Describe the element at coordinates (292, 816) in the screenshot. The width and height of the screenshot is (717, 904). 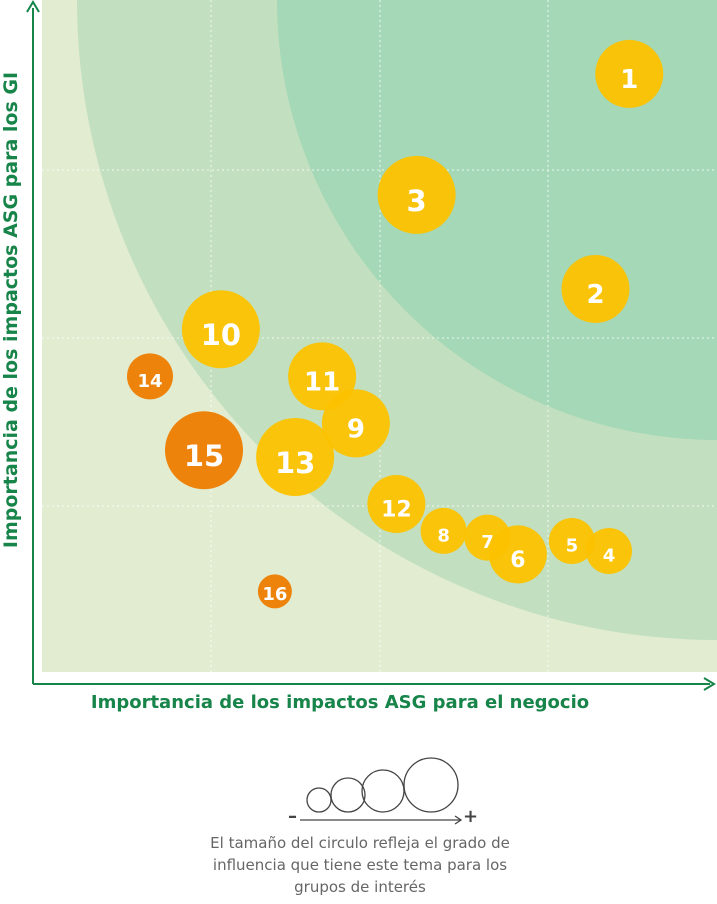
I see `legend-minus: –` at that location.